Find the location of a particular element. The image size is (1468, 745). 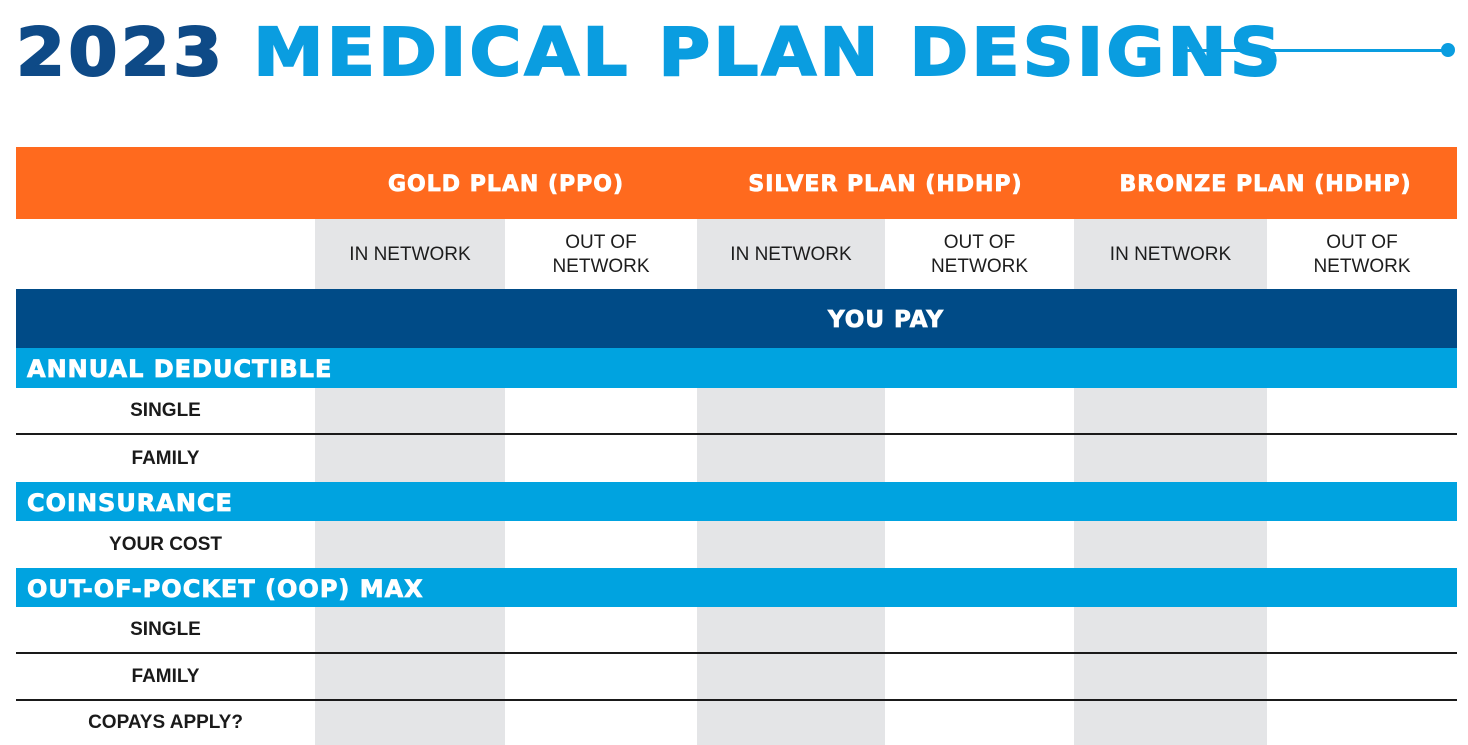

page-title: 2023 MEDICAL PLAN DESIGNS is located at coordinates (649, 53).